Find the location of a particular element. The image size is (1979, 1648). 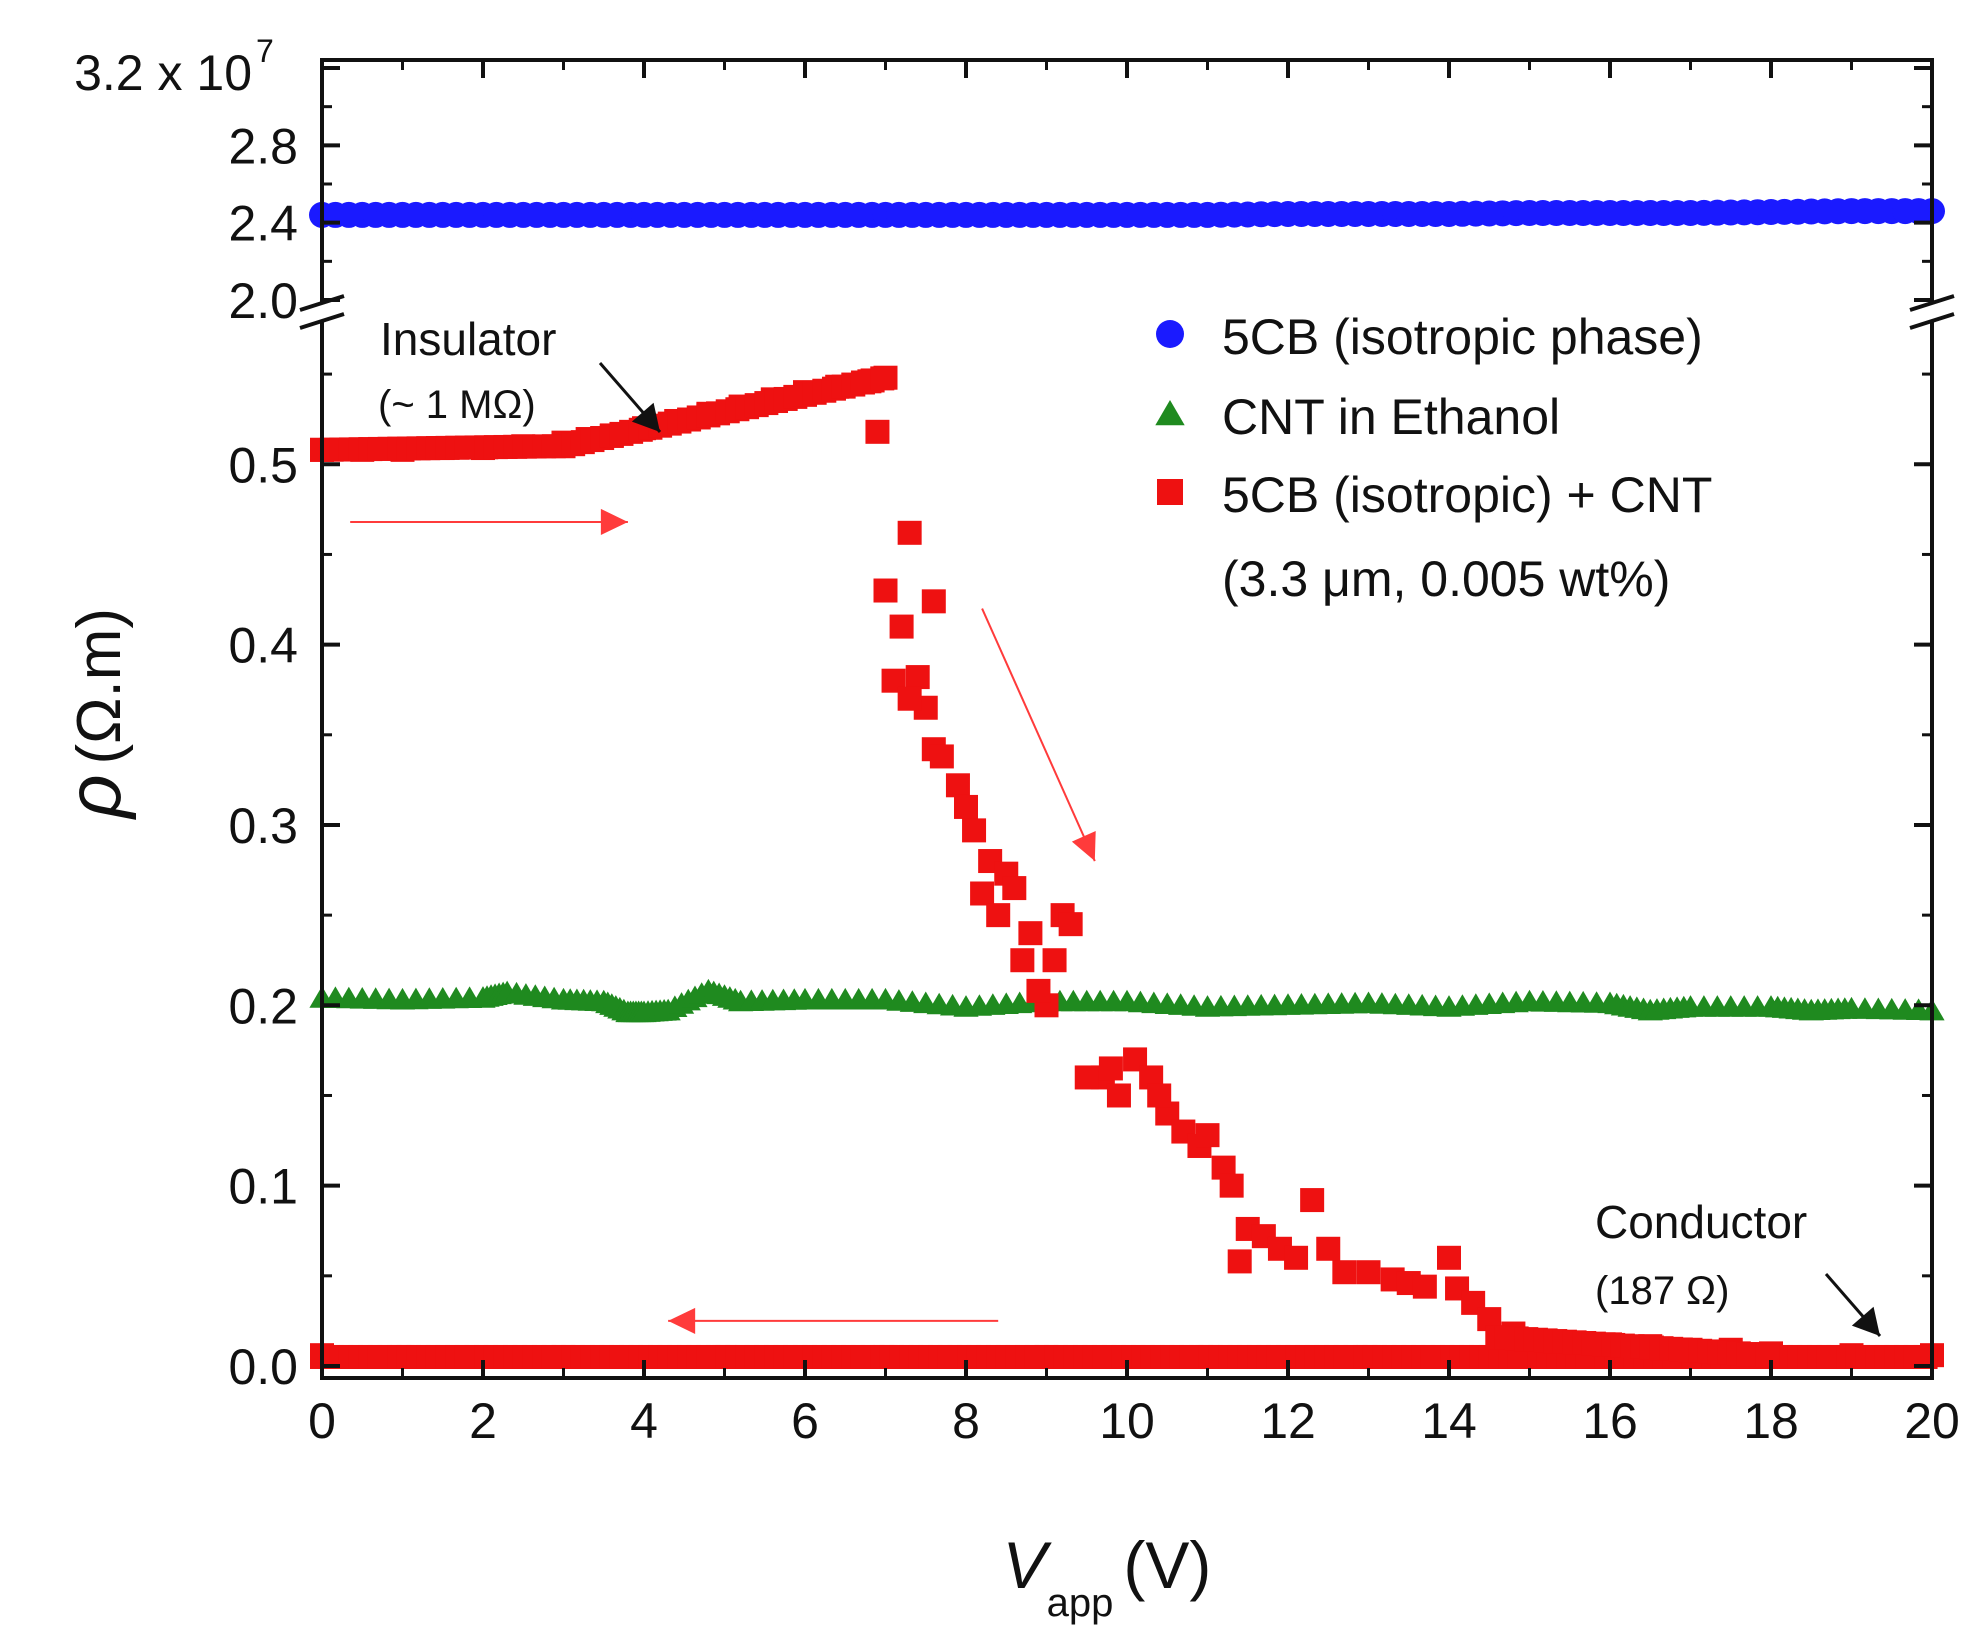

legend-label-5cb-cnt-details: (3.3 μm, 0.005 wt%) is located at coordinates (1446, 579).